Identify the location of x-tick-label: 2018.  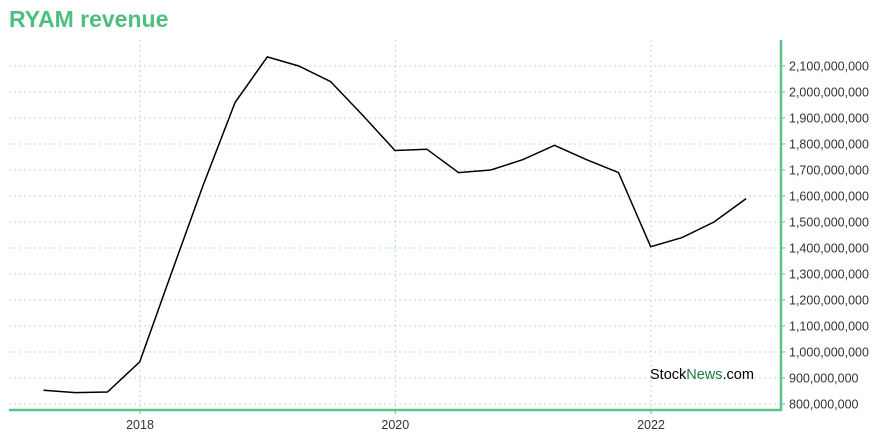
(140, 425).